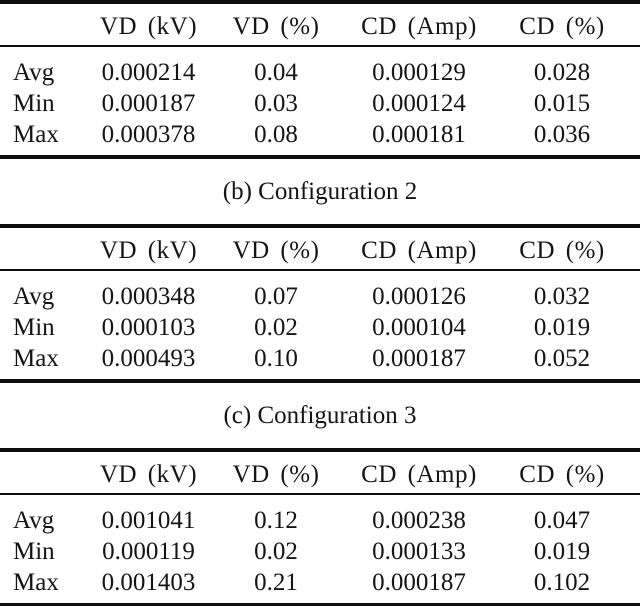 Image resolution: width=640 pixels, height=606 pixels. Describe the element at coordinates (148, 327) in the screenshot. I see `cell-value: 0.000103` at that location.